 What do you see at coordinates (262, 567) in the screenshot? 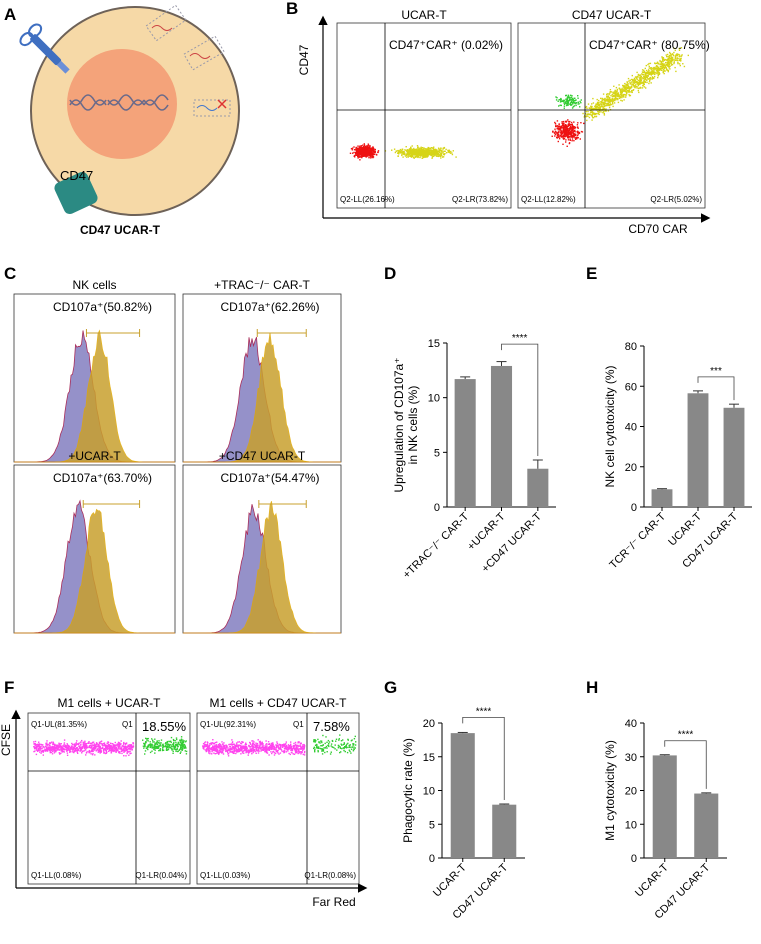
I see `histogram-cd107a` at bounding box center [262, 567].